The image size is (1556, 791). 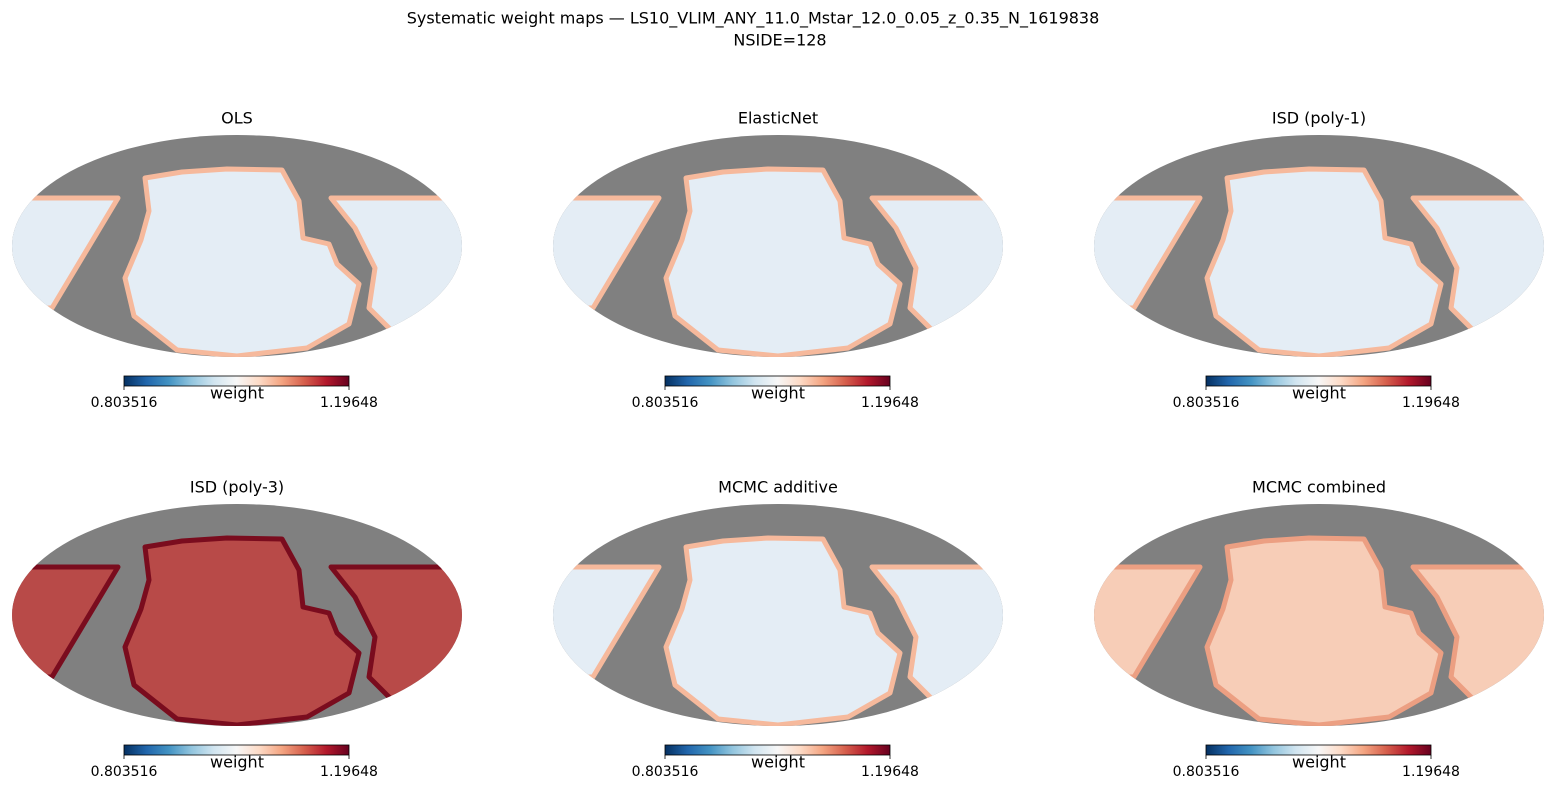 I want to click on panel-title: ISD (poly-3), so click(x=237, y=487).